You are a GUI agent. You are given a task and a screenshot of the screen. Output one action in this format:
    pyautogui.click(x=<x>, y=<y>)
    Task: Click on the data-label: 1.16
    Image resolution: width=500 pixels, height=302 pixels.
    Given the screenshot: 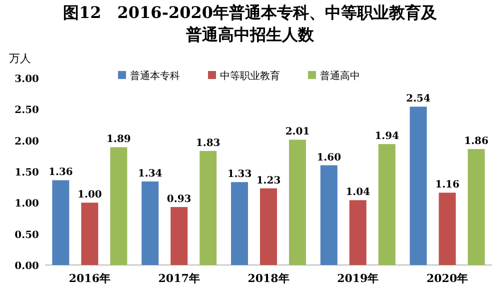 What is the action you would take?
    pyautogui.click(x=447, y=185)
    